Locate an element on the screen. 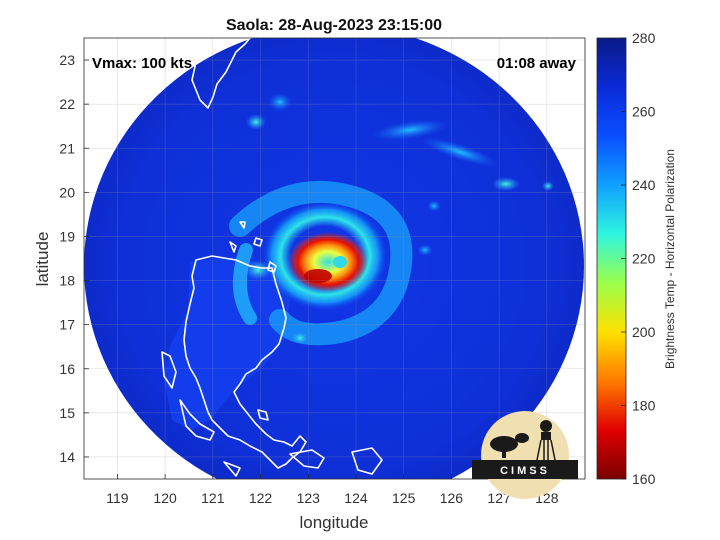 Image resolution: width=720 pixels, height=540 pixels. inner-spiral-band is located at coordinates (321, 263).